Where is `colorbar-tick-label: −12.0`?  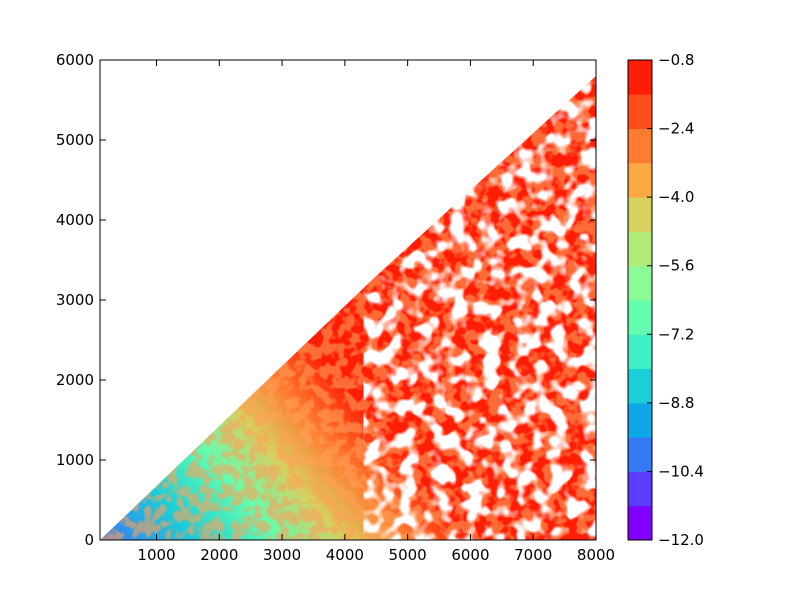 colorbar-tick-label: −12.0 is located at coordinates (681, 540).